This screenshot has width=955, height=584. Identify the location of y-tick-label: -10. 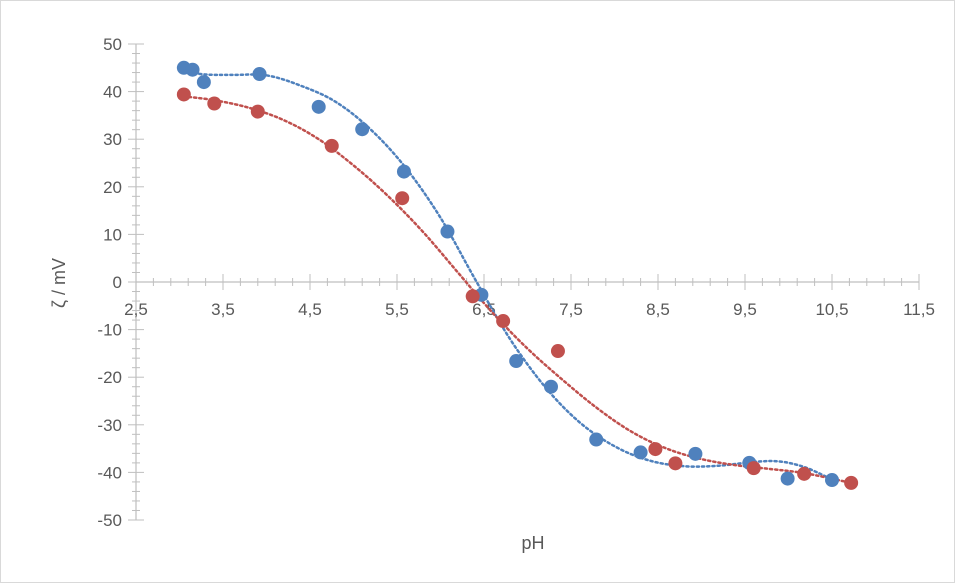
(109, 330).